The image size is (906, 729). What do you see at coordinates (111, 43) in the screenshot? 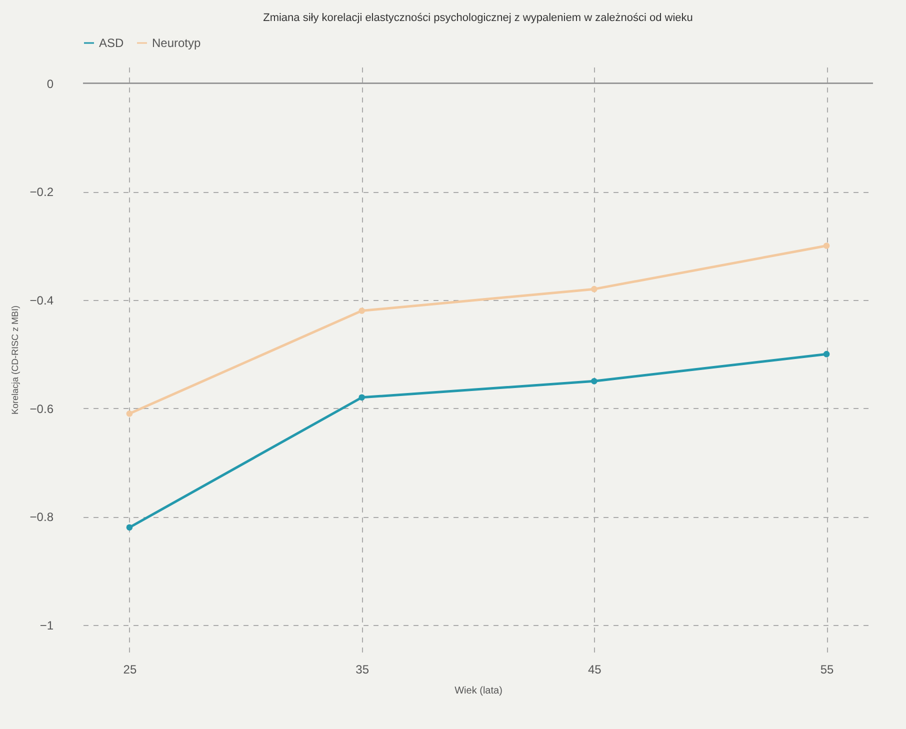
I see `legend-label: ASD` at bounding box center [111, 43].